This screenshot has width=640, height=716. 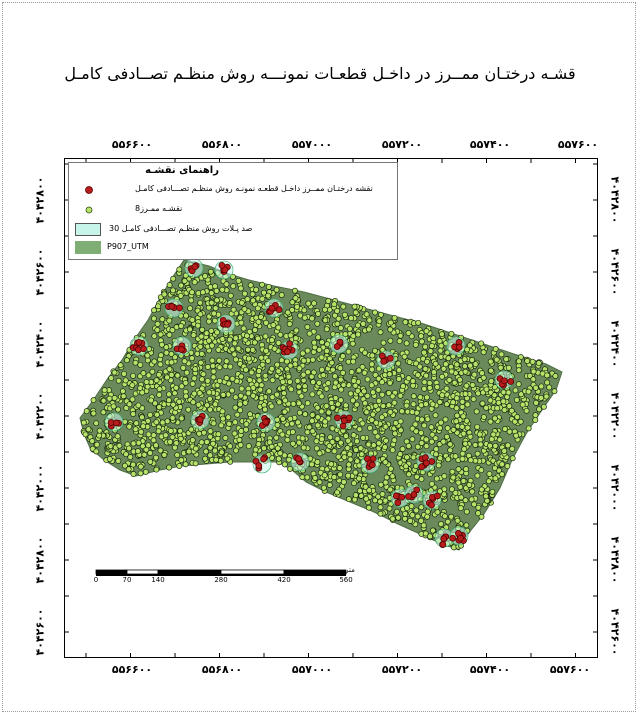 I want to click on y-tick-right: ۴۰۴۲۲۰۰, so click(x=615, y=416).